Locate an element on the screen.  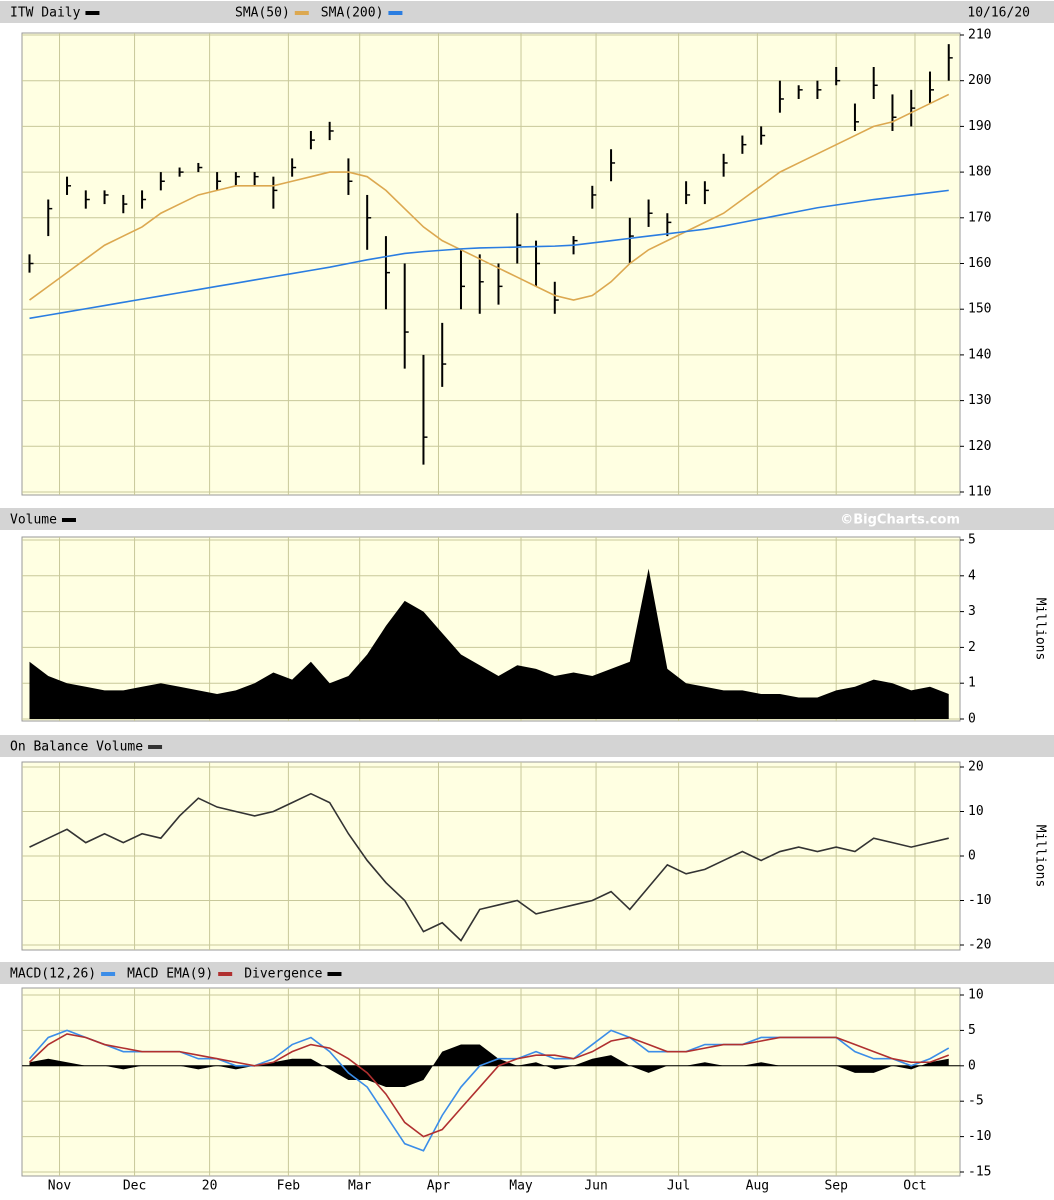
x-tick-label: Sep is located at coordinates (836, 1186).